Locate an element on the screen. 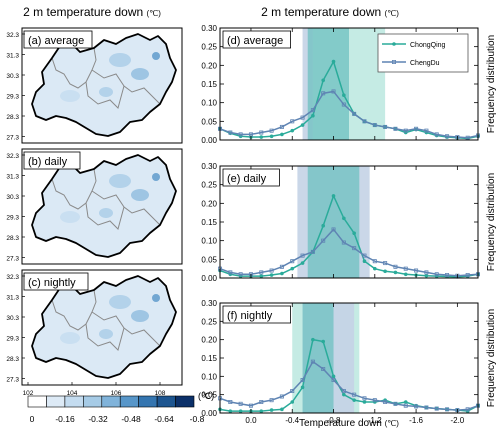  colorbar-label: -0.64 is located at coordinates (164, 419).